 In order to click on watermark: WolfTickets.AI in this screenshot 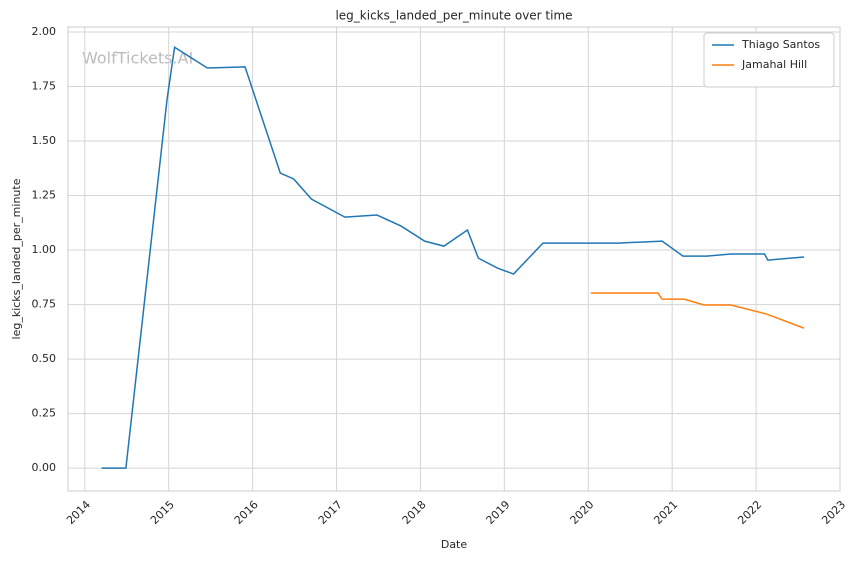, I will do `click(137, 58)`.